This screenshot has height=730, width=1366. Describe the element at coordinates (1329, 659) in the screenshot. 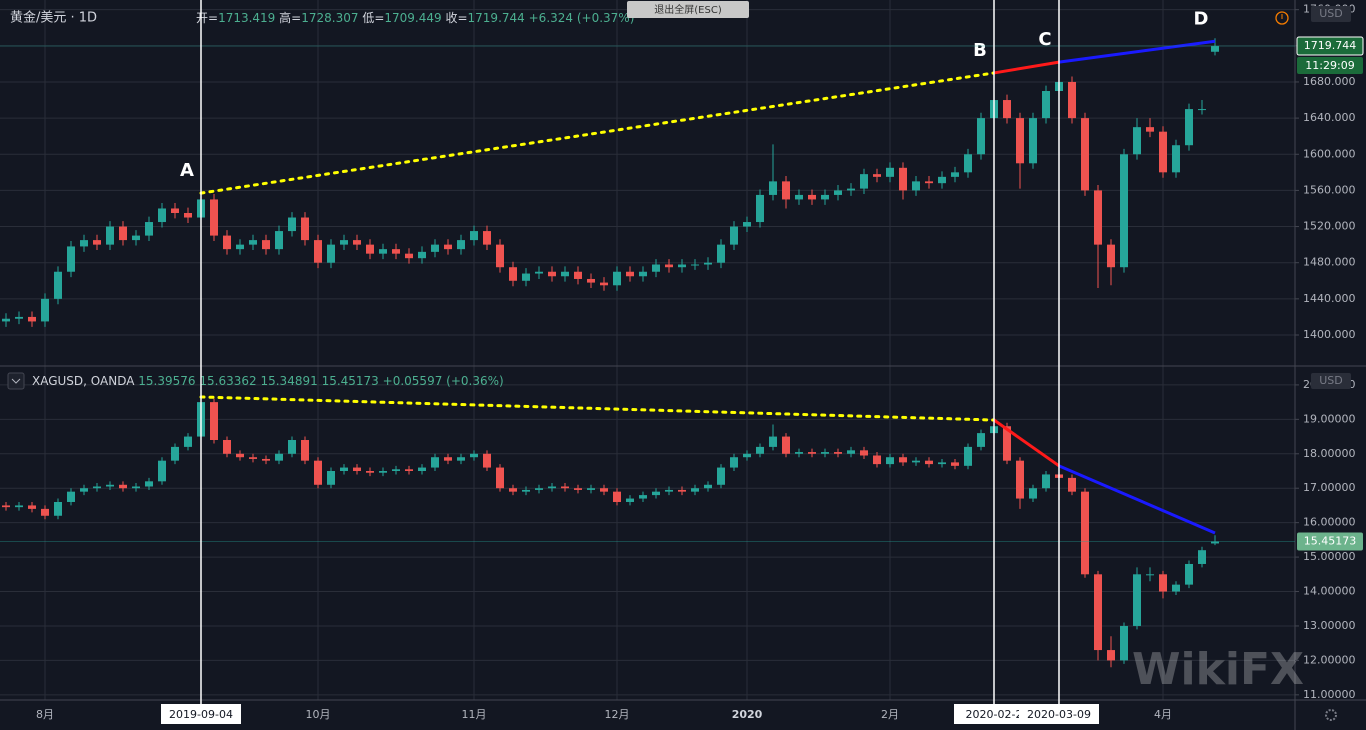

I see `y-tick-label: 12.00000` at that location.